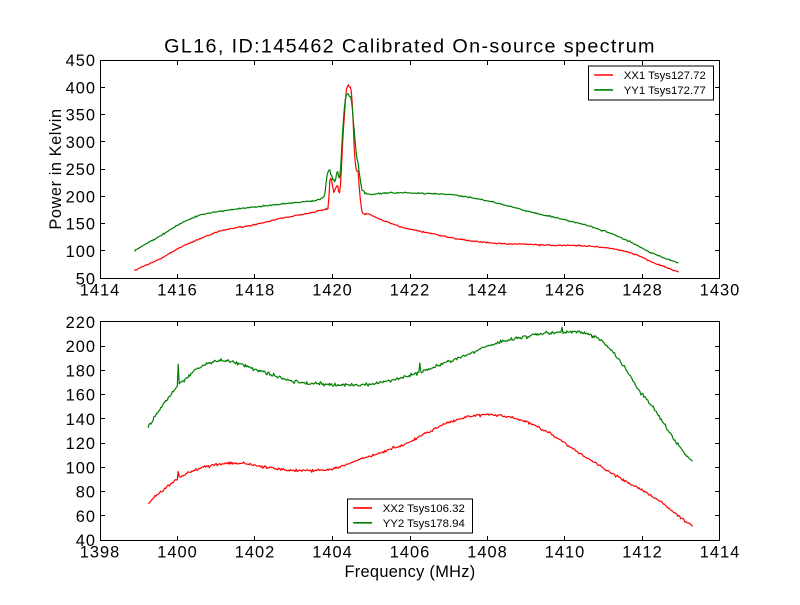 Image resolution: width=800 pixels, height=605 pixels. Describe the element at coordinates (100, 553) in the screenshot. I see `svg-text: 1398` at that location.